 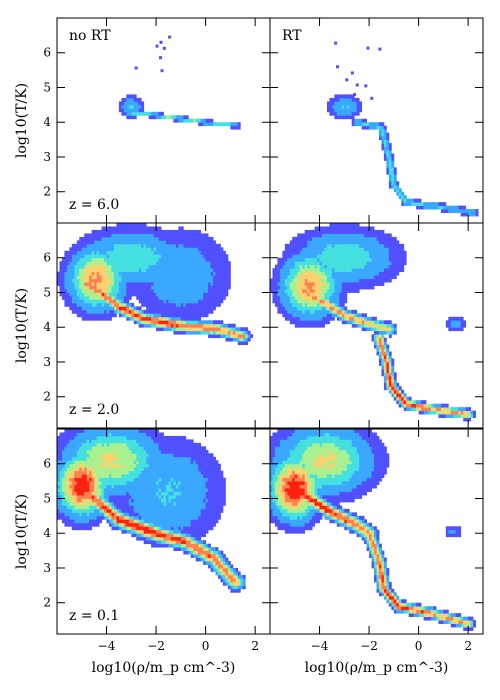 I want to click on scatter-point, so click(x=336, y=43).